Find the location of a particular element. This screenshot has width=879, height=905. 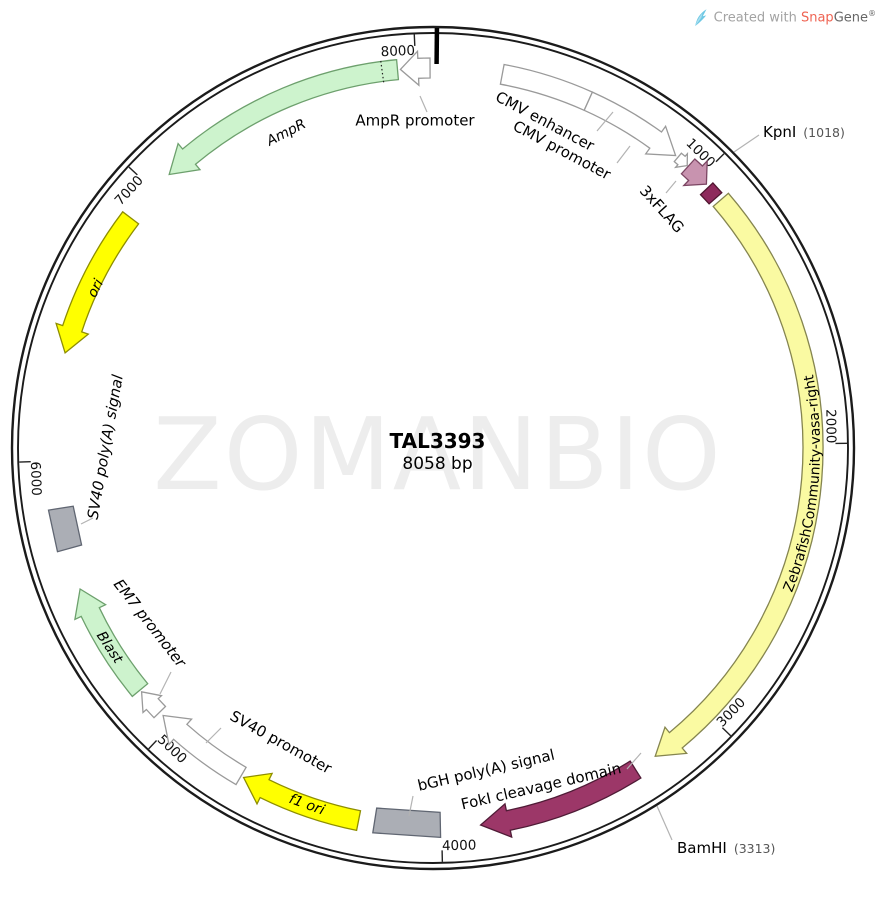

watermark: ZOMANBIO is located at coordinates (438, 454).